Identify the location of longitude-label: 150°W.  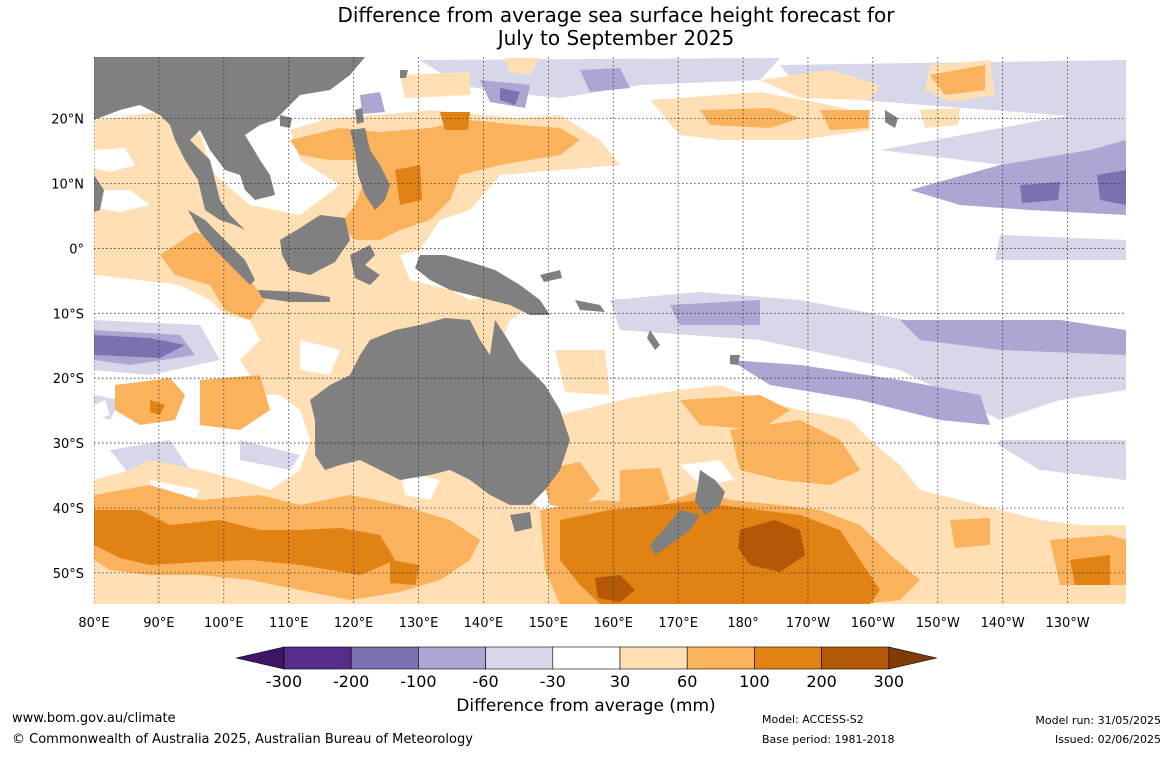
(938, 623).